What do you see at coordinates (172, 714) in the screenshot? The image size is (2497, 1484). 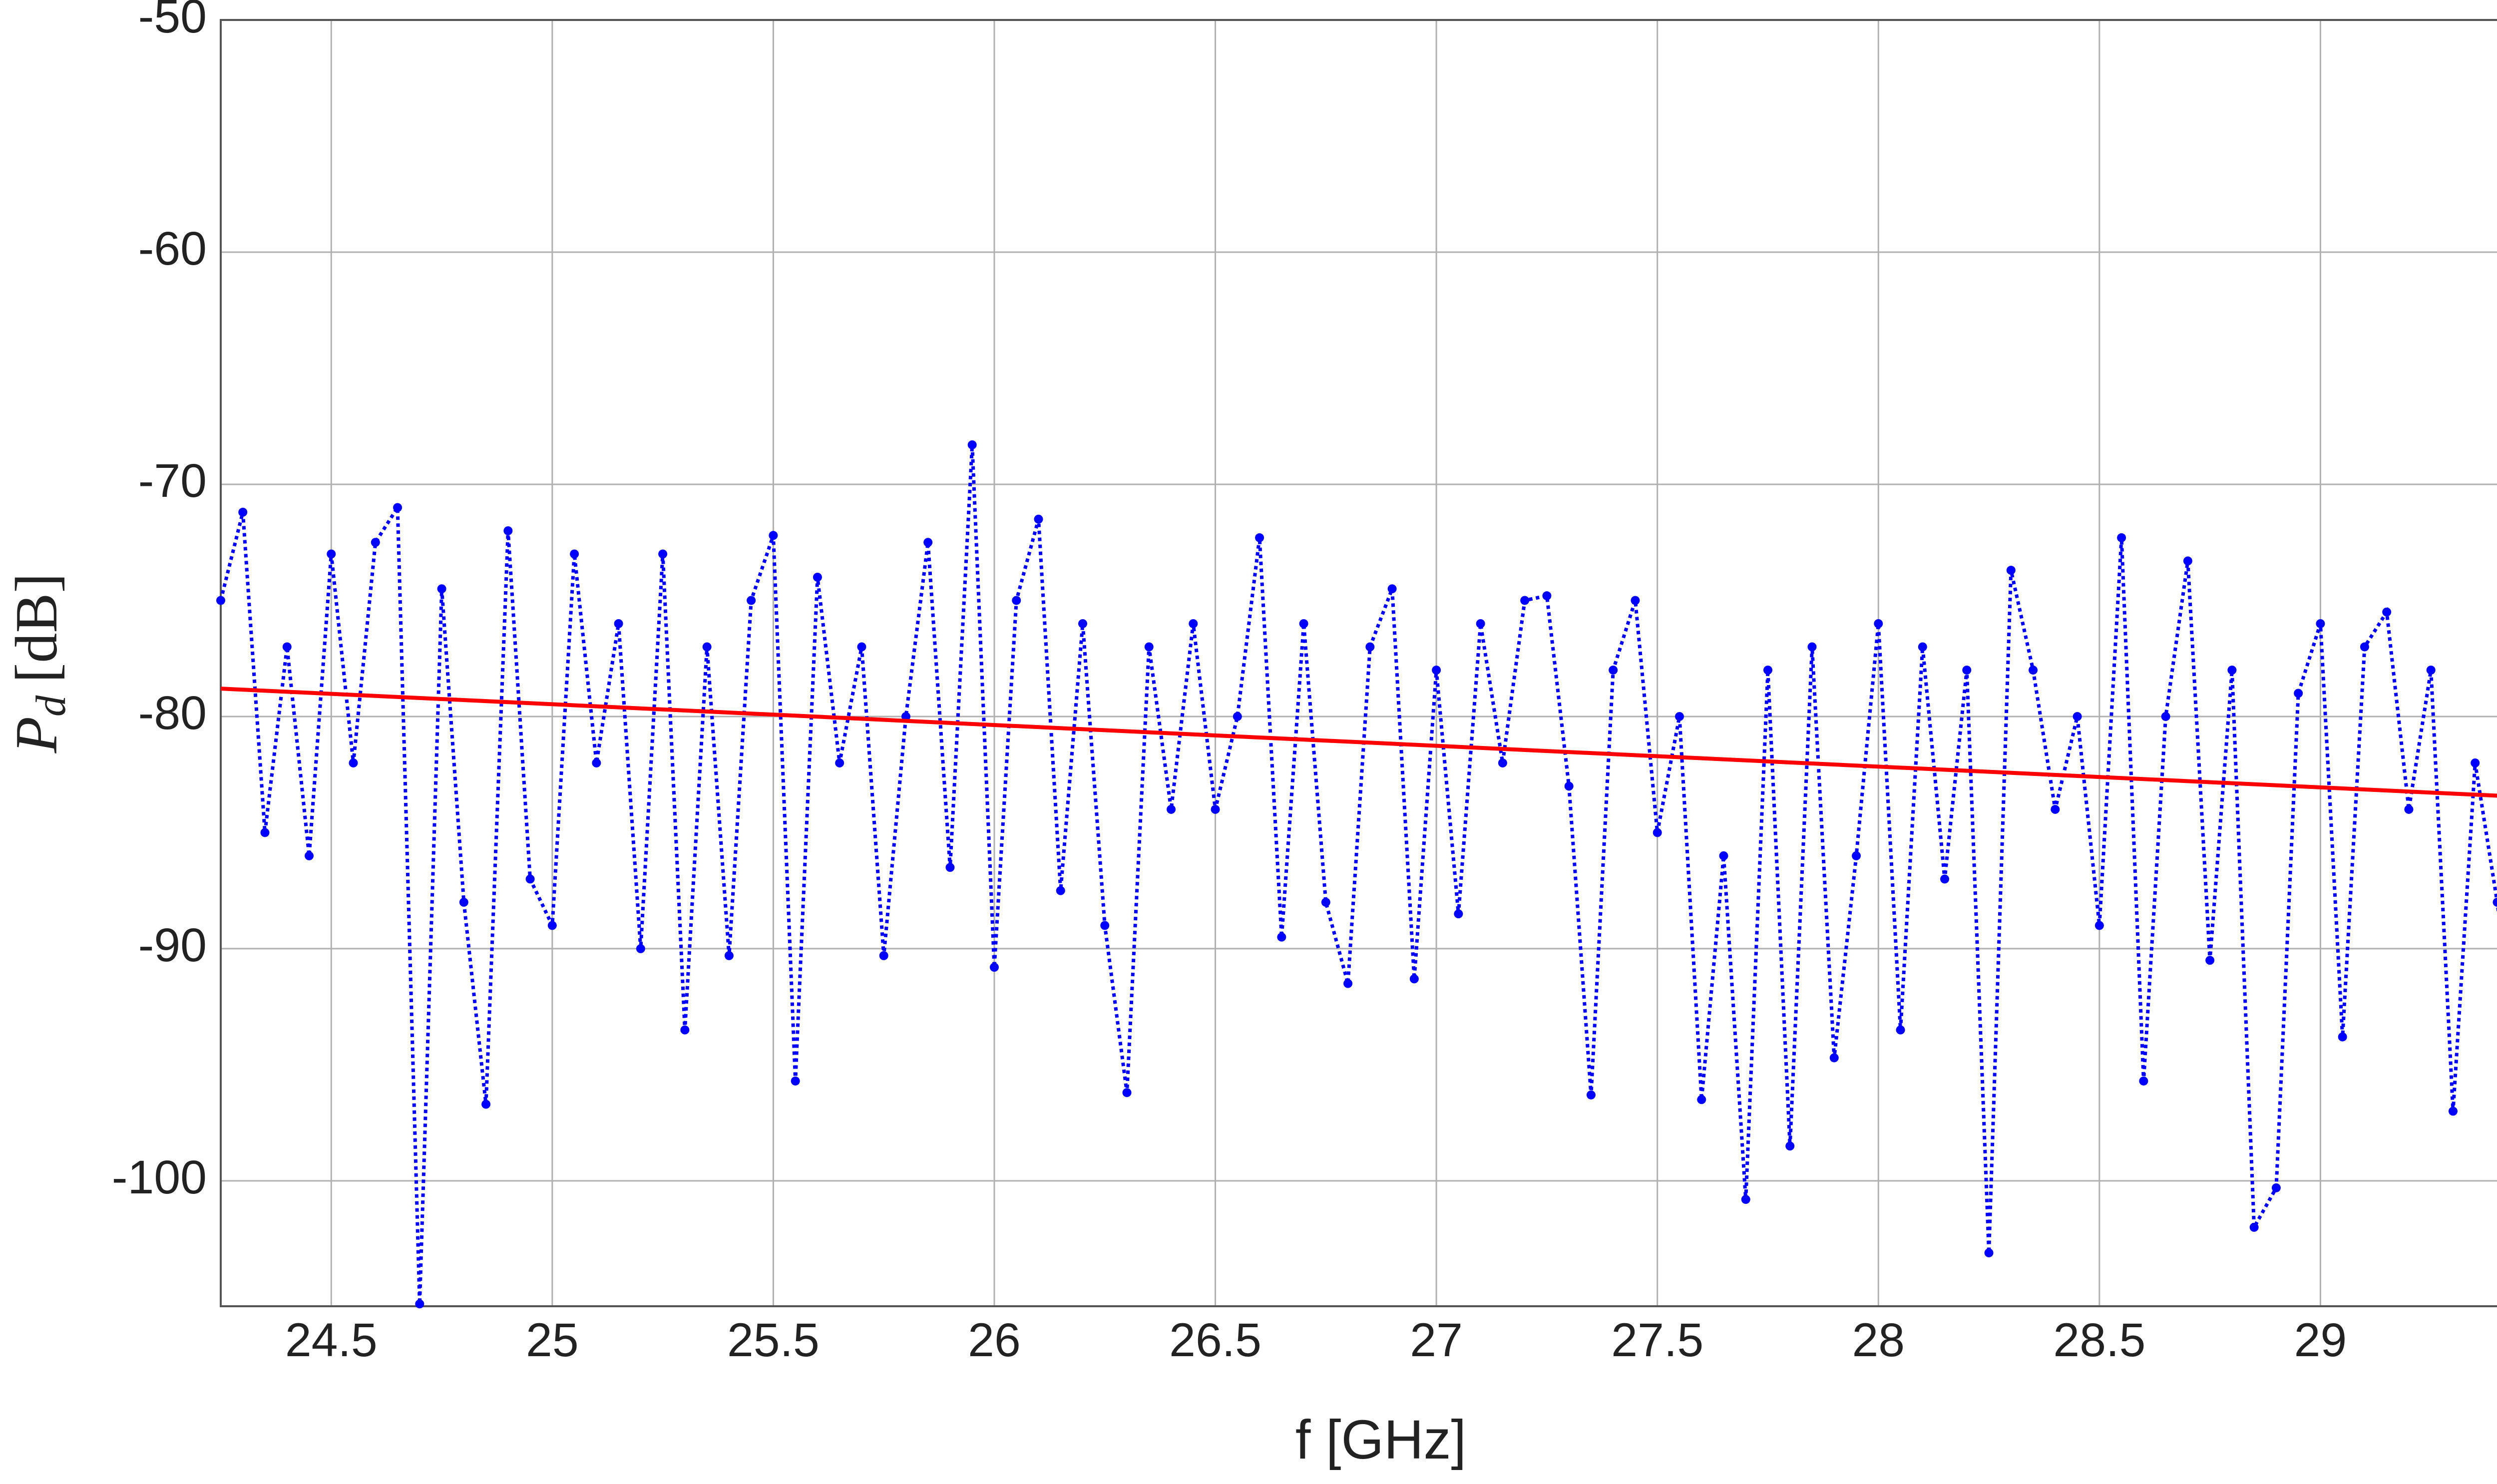 I see `y-tick-label: -80` at bounding box center [172, 714].